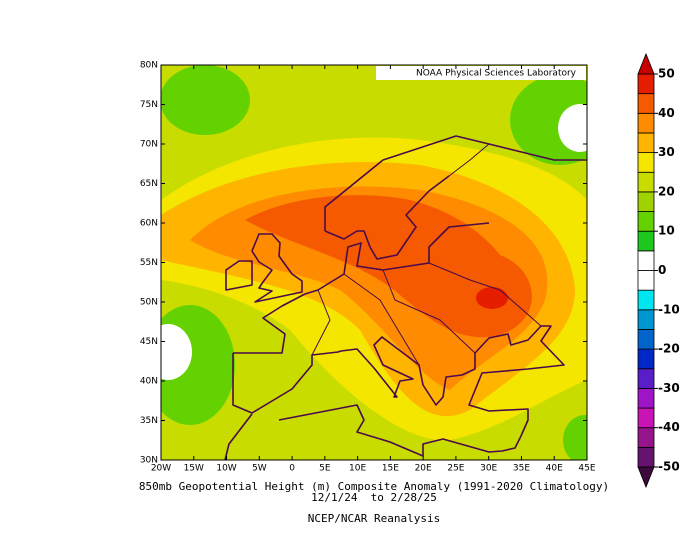 The width and height of the screenshot is (700, 542). Describe the element at coordinates (194, 469) in the screenshot. I see `lon-tick-label: 15W` at that location.